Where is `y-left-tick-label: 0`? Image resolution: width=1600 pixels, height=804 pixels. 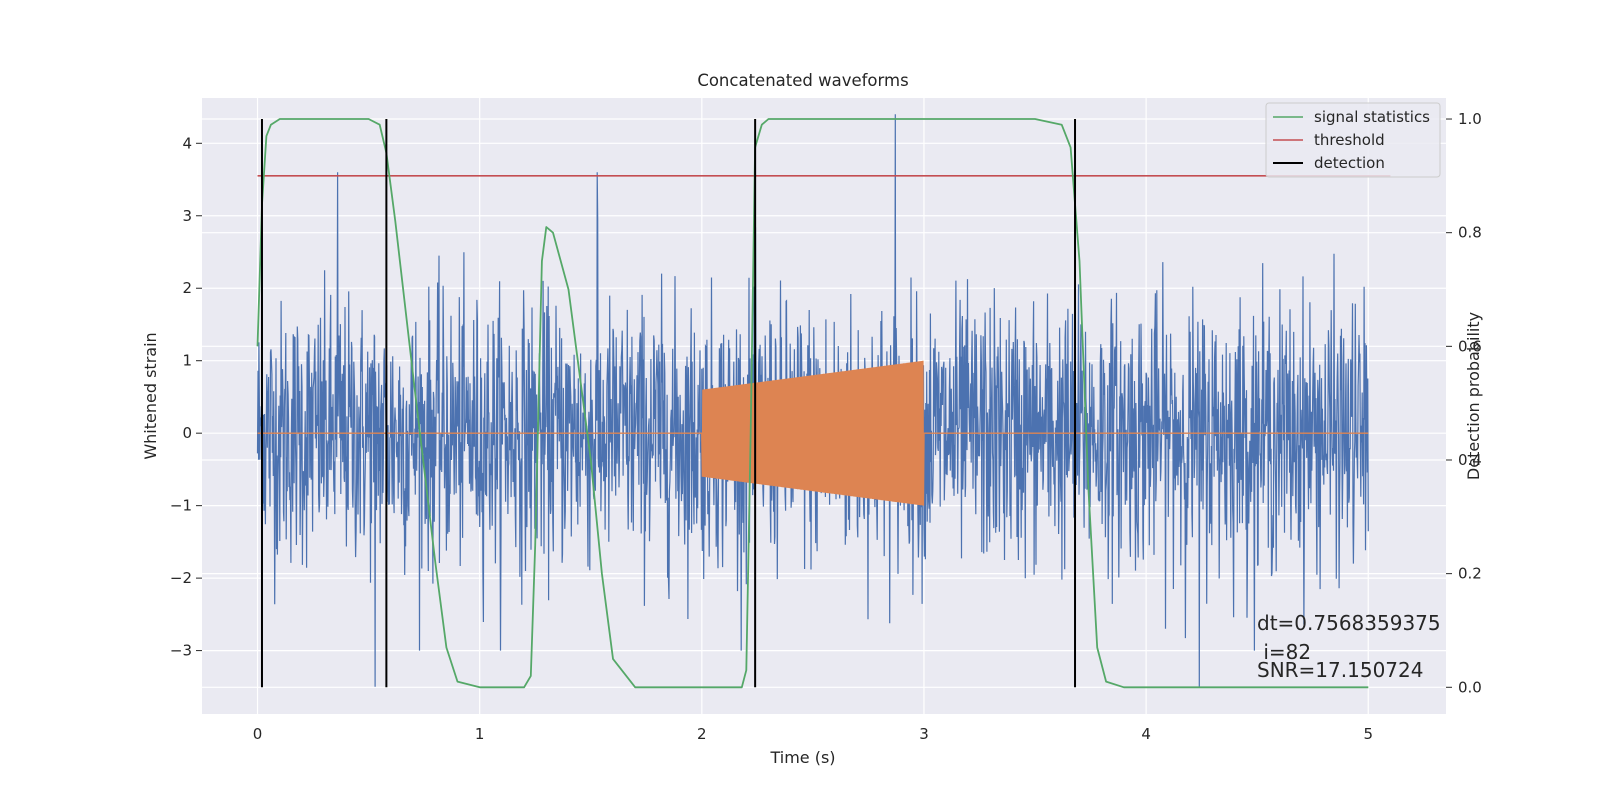
y-left-tick-label: 0 is located at coordinates (187, 433).